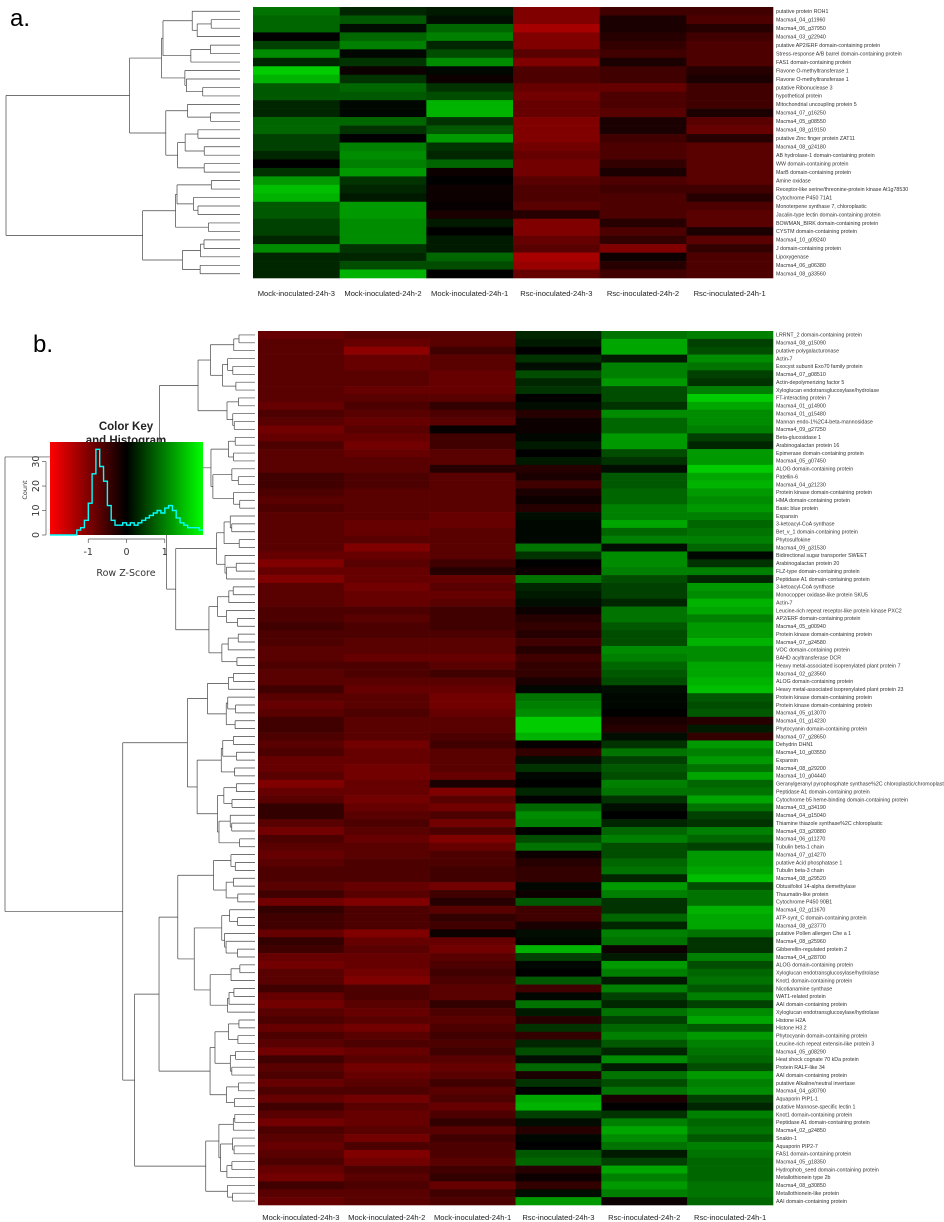  Describe the element at coordinates (792, 258) in the screenshot. I see `row-label: Lipoxygenase` at that location.